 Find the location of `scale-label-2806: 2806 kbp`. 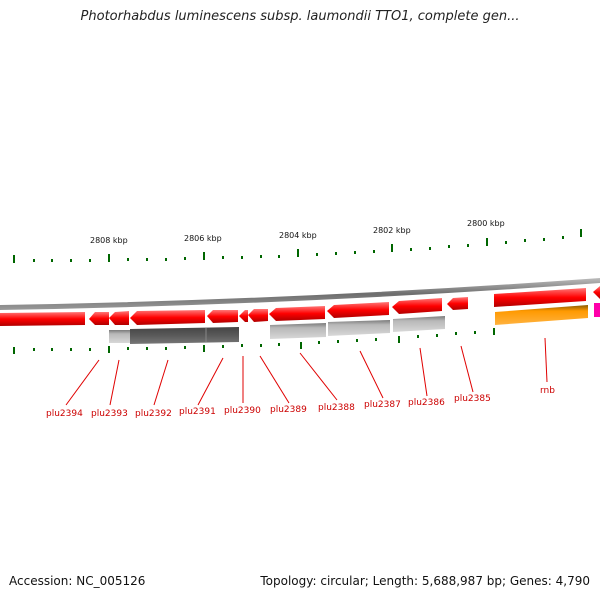

scale-label-2806: 2806 kbp is located at coordinates (203, 238).